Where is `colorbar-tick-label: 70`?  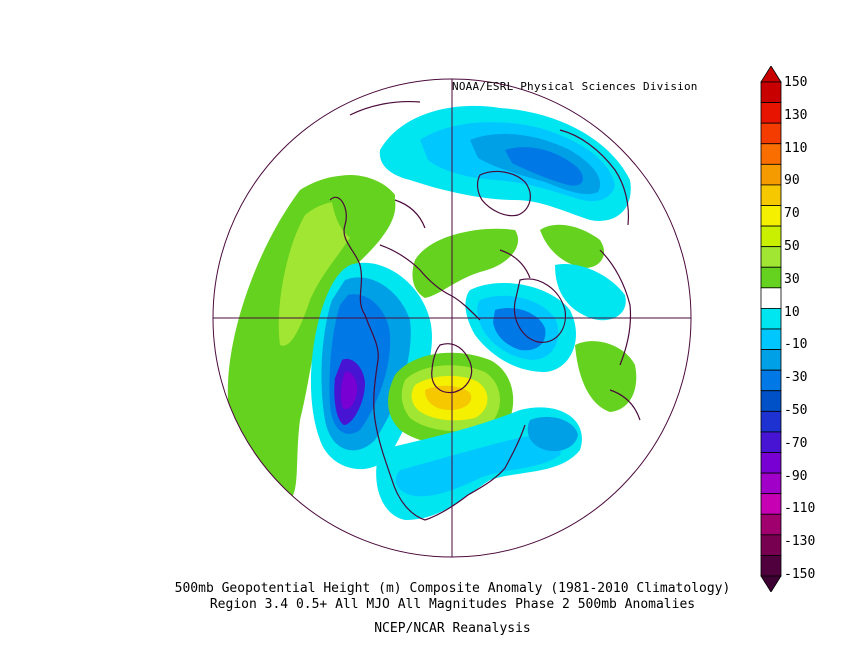
colorbar-tick-label: 70 is located at coordinates (792, 214).